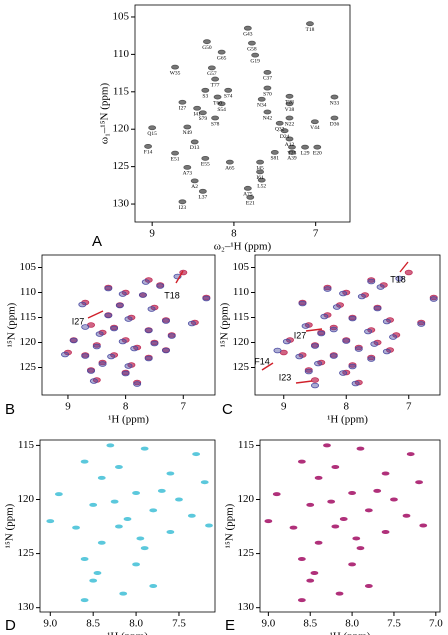 The width and height of the screenshot is (448, 635). Describe the element at coordinates (26, 499) in the screenshot. I see `y-tick-label: 120` at that location.